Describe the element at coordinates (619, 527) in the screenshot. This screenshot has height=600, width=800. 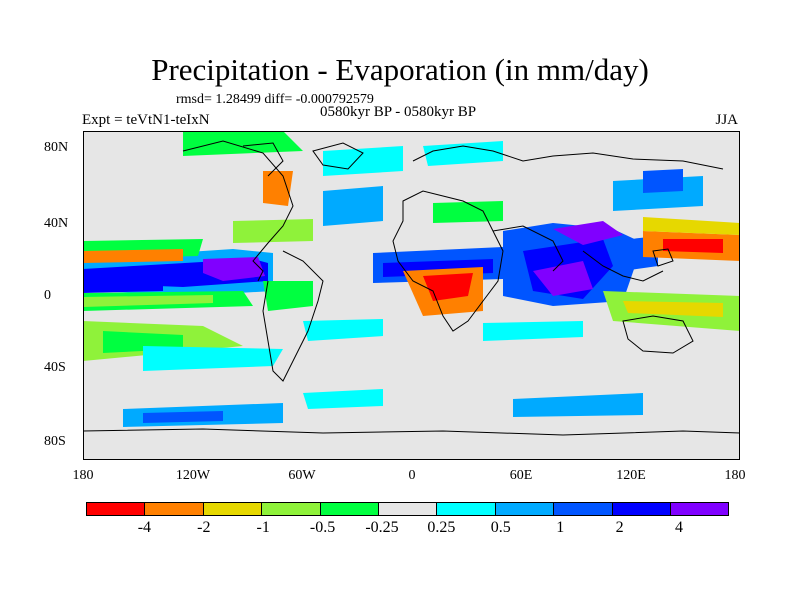
I see `colorbar-label: 2` at that location.